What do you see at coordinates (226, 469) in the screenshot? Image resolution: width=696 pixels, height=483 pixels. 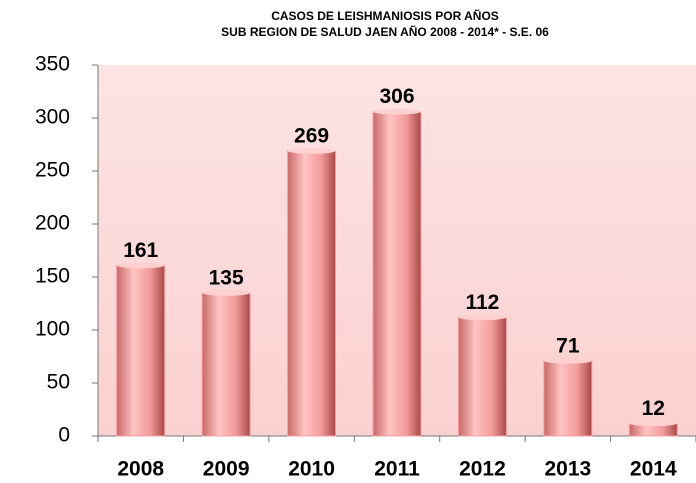 I see `x-tick-label: 2009` at bounding box center [226, 469].